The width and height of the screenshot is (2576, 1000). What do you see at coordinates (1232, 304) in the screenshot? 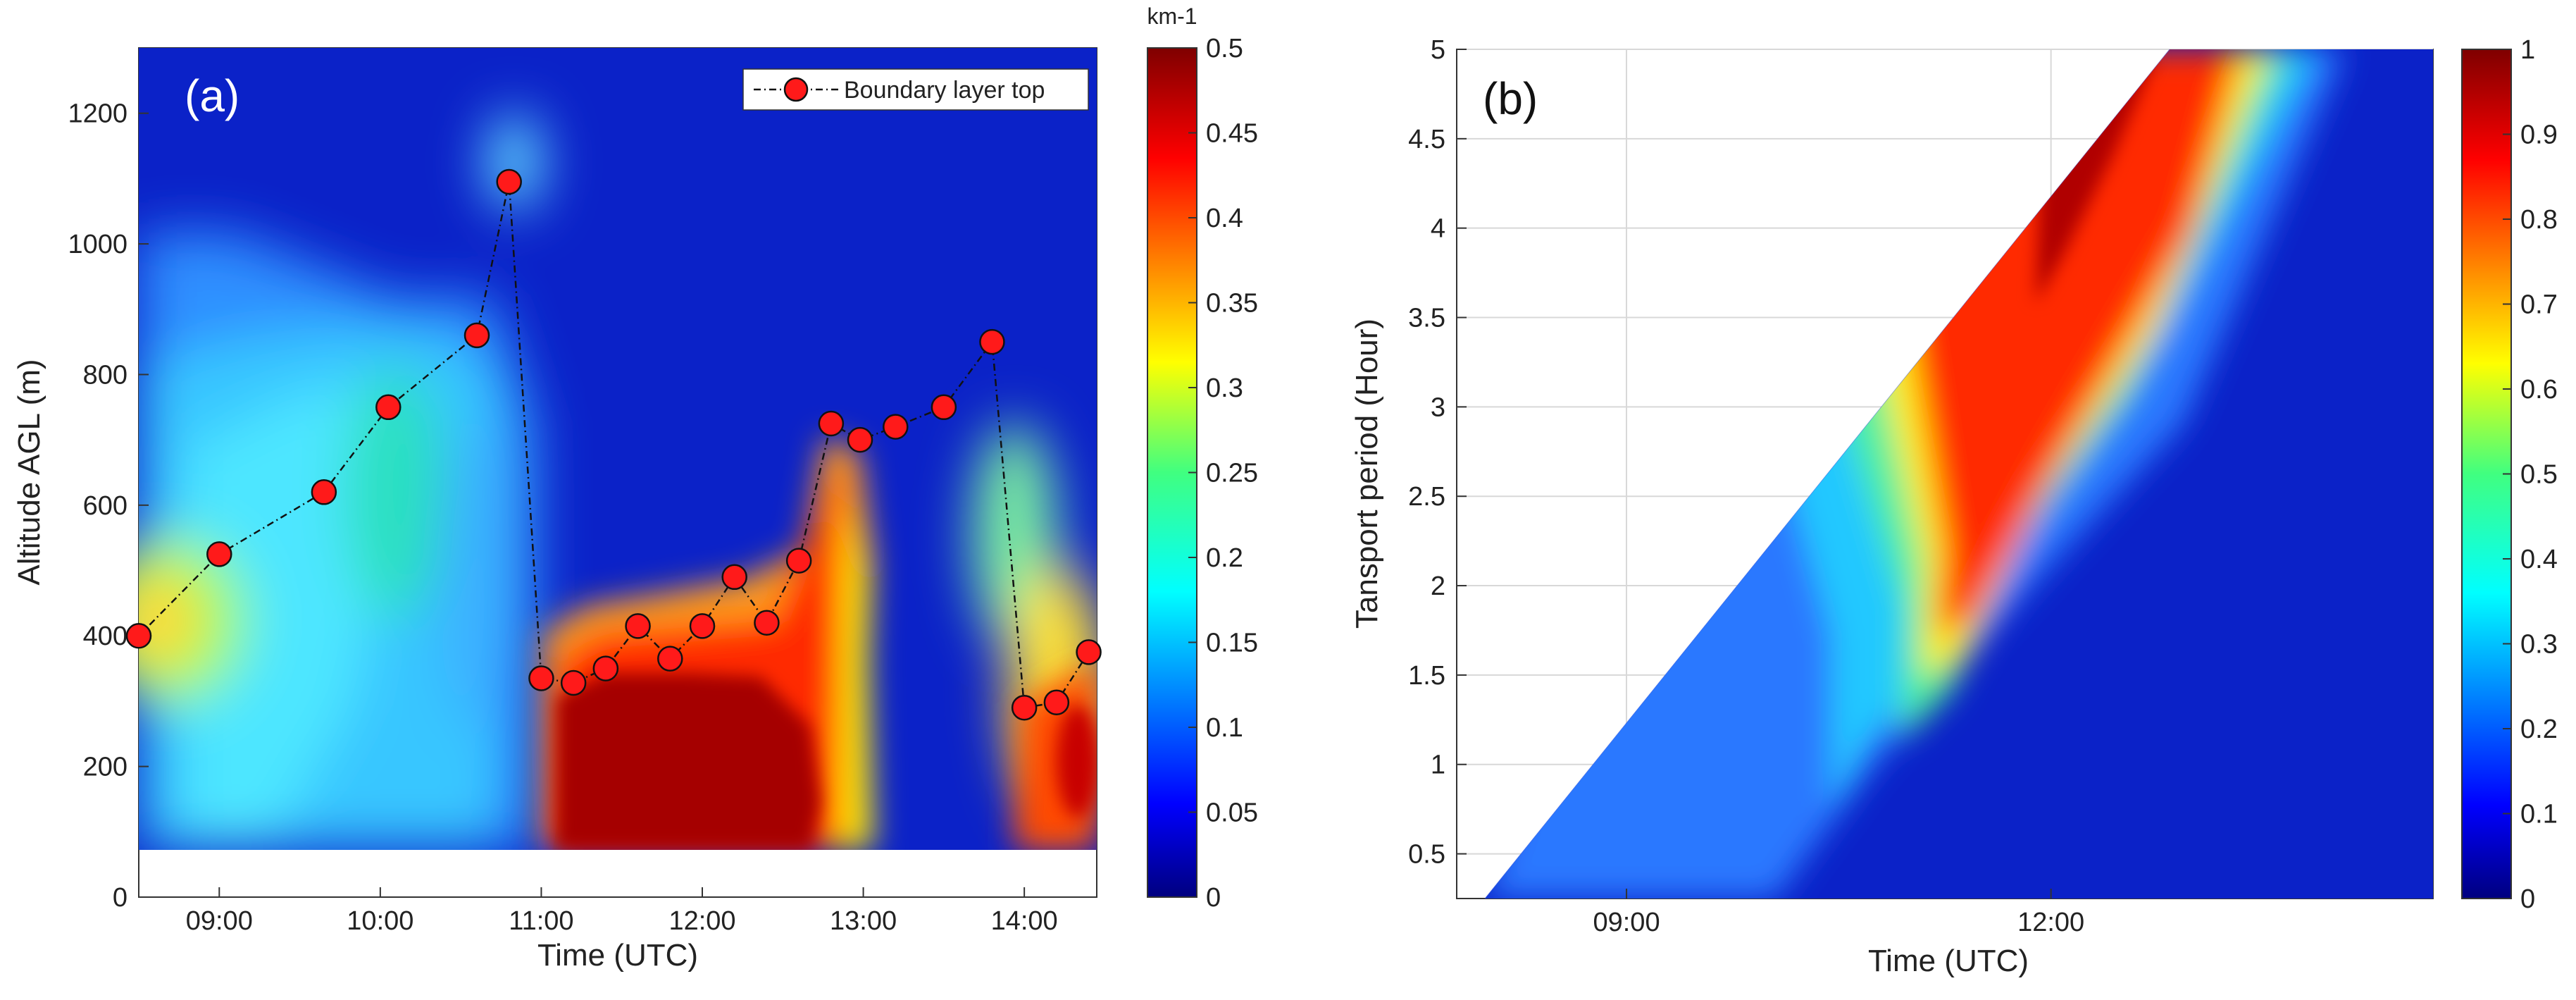
I see `colorbar-a-tick-label: 0.35` at bounding box center [1232, 304].